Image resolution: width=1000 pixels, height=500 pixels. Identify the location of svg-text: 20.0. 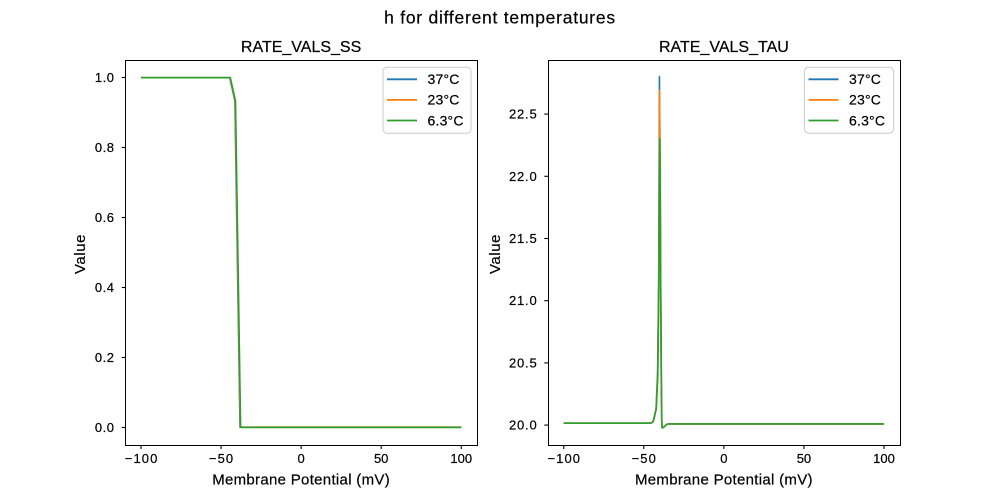
(523, 425).